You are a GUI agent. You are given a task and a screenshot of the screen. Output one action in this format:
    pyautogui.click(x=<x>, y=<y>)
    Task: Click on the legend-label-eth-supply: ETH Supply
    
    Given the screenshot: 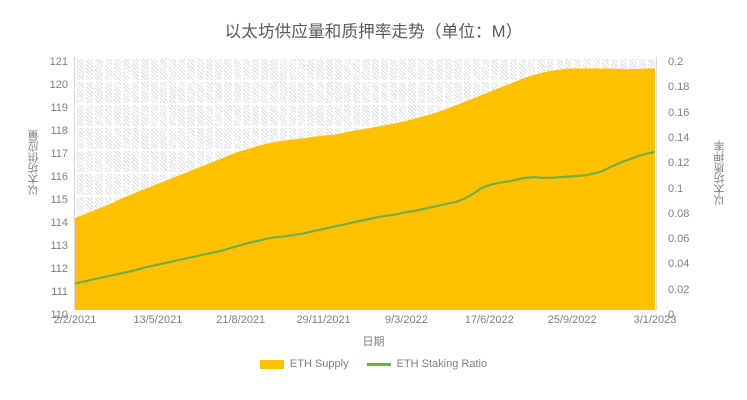 What is the action you would take?
    pyautogui.click(x=319, y=364)
    